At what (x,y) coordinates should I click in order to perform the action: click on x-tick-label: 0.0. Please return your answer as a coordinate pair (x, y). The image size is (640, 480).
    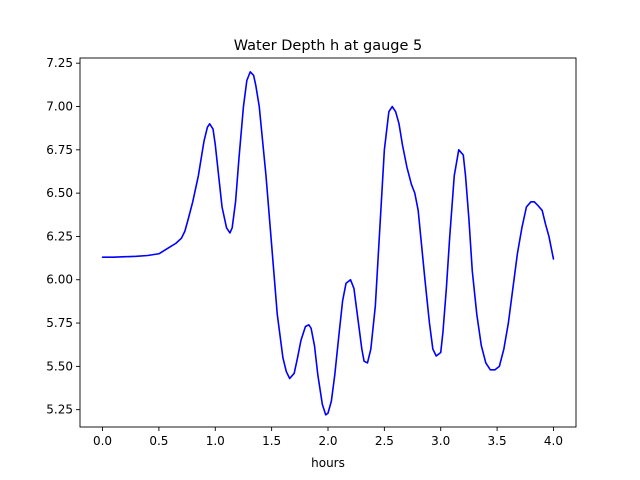
    Looking at the image, I should click on (102, 441).